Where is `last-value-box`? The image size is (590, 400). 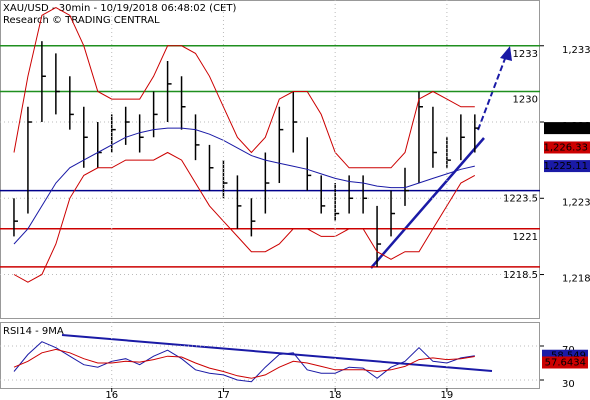 last-value-box is located at coordinates (565, 362).